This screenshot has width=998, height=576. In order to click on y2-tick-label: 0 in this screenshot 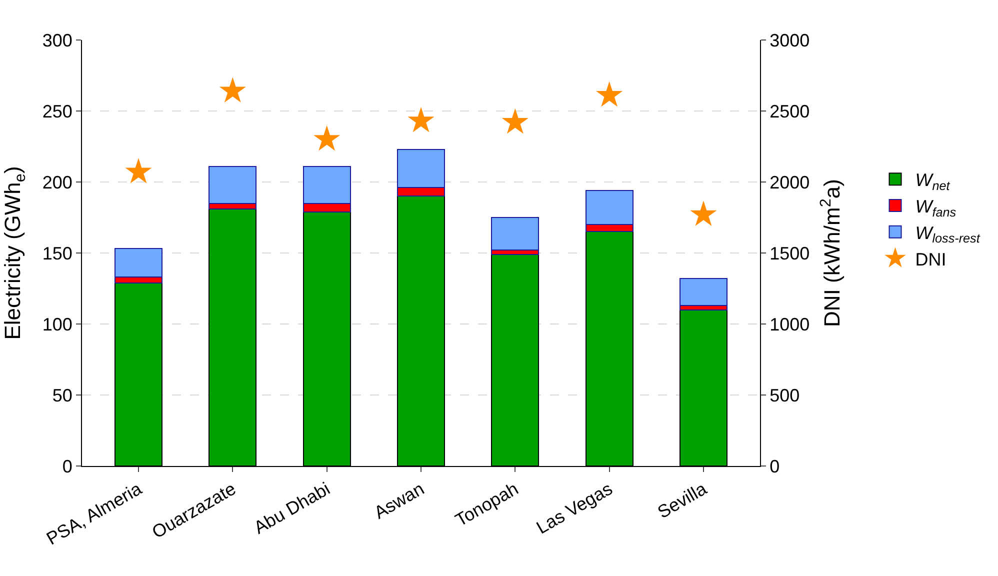, I will do `click(775, 466)`.